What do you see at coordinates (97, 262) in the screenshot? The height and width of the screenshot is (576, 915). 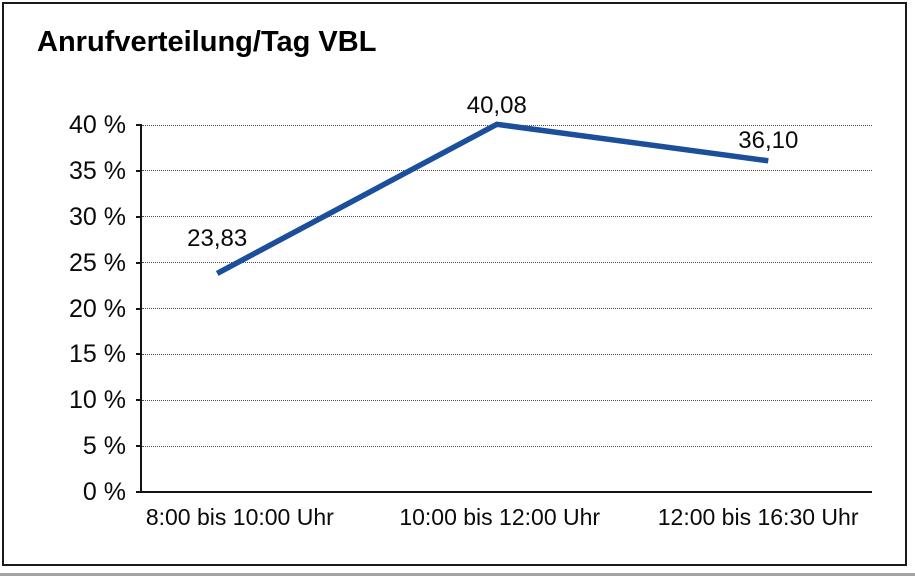 I see `y-tick-label: 25 %` at bounding box center [97, 262].